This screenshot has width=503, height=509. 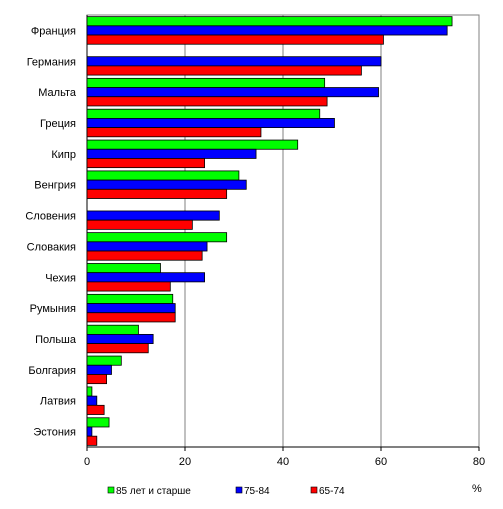 What do you see at coordinates (50, 217) in the screenshot?
I see `category-label: Словения` at bounding box center [50, 217].